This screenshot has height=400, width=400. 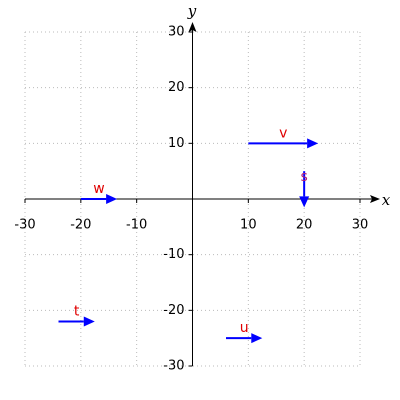 I want to click on vector-label: w, so click(x=98, y=189).